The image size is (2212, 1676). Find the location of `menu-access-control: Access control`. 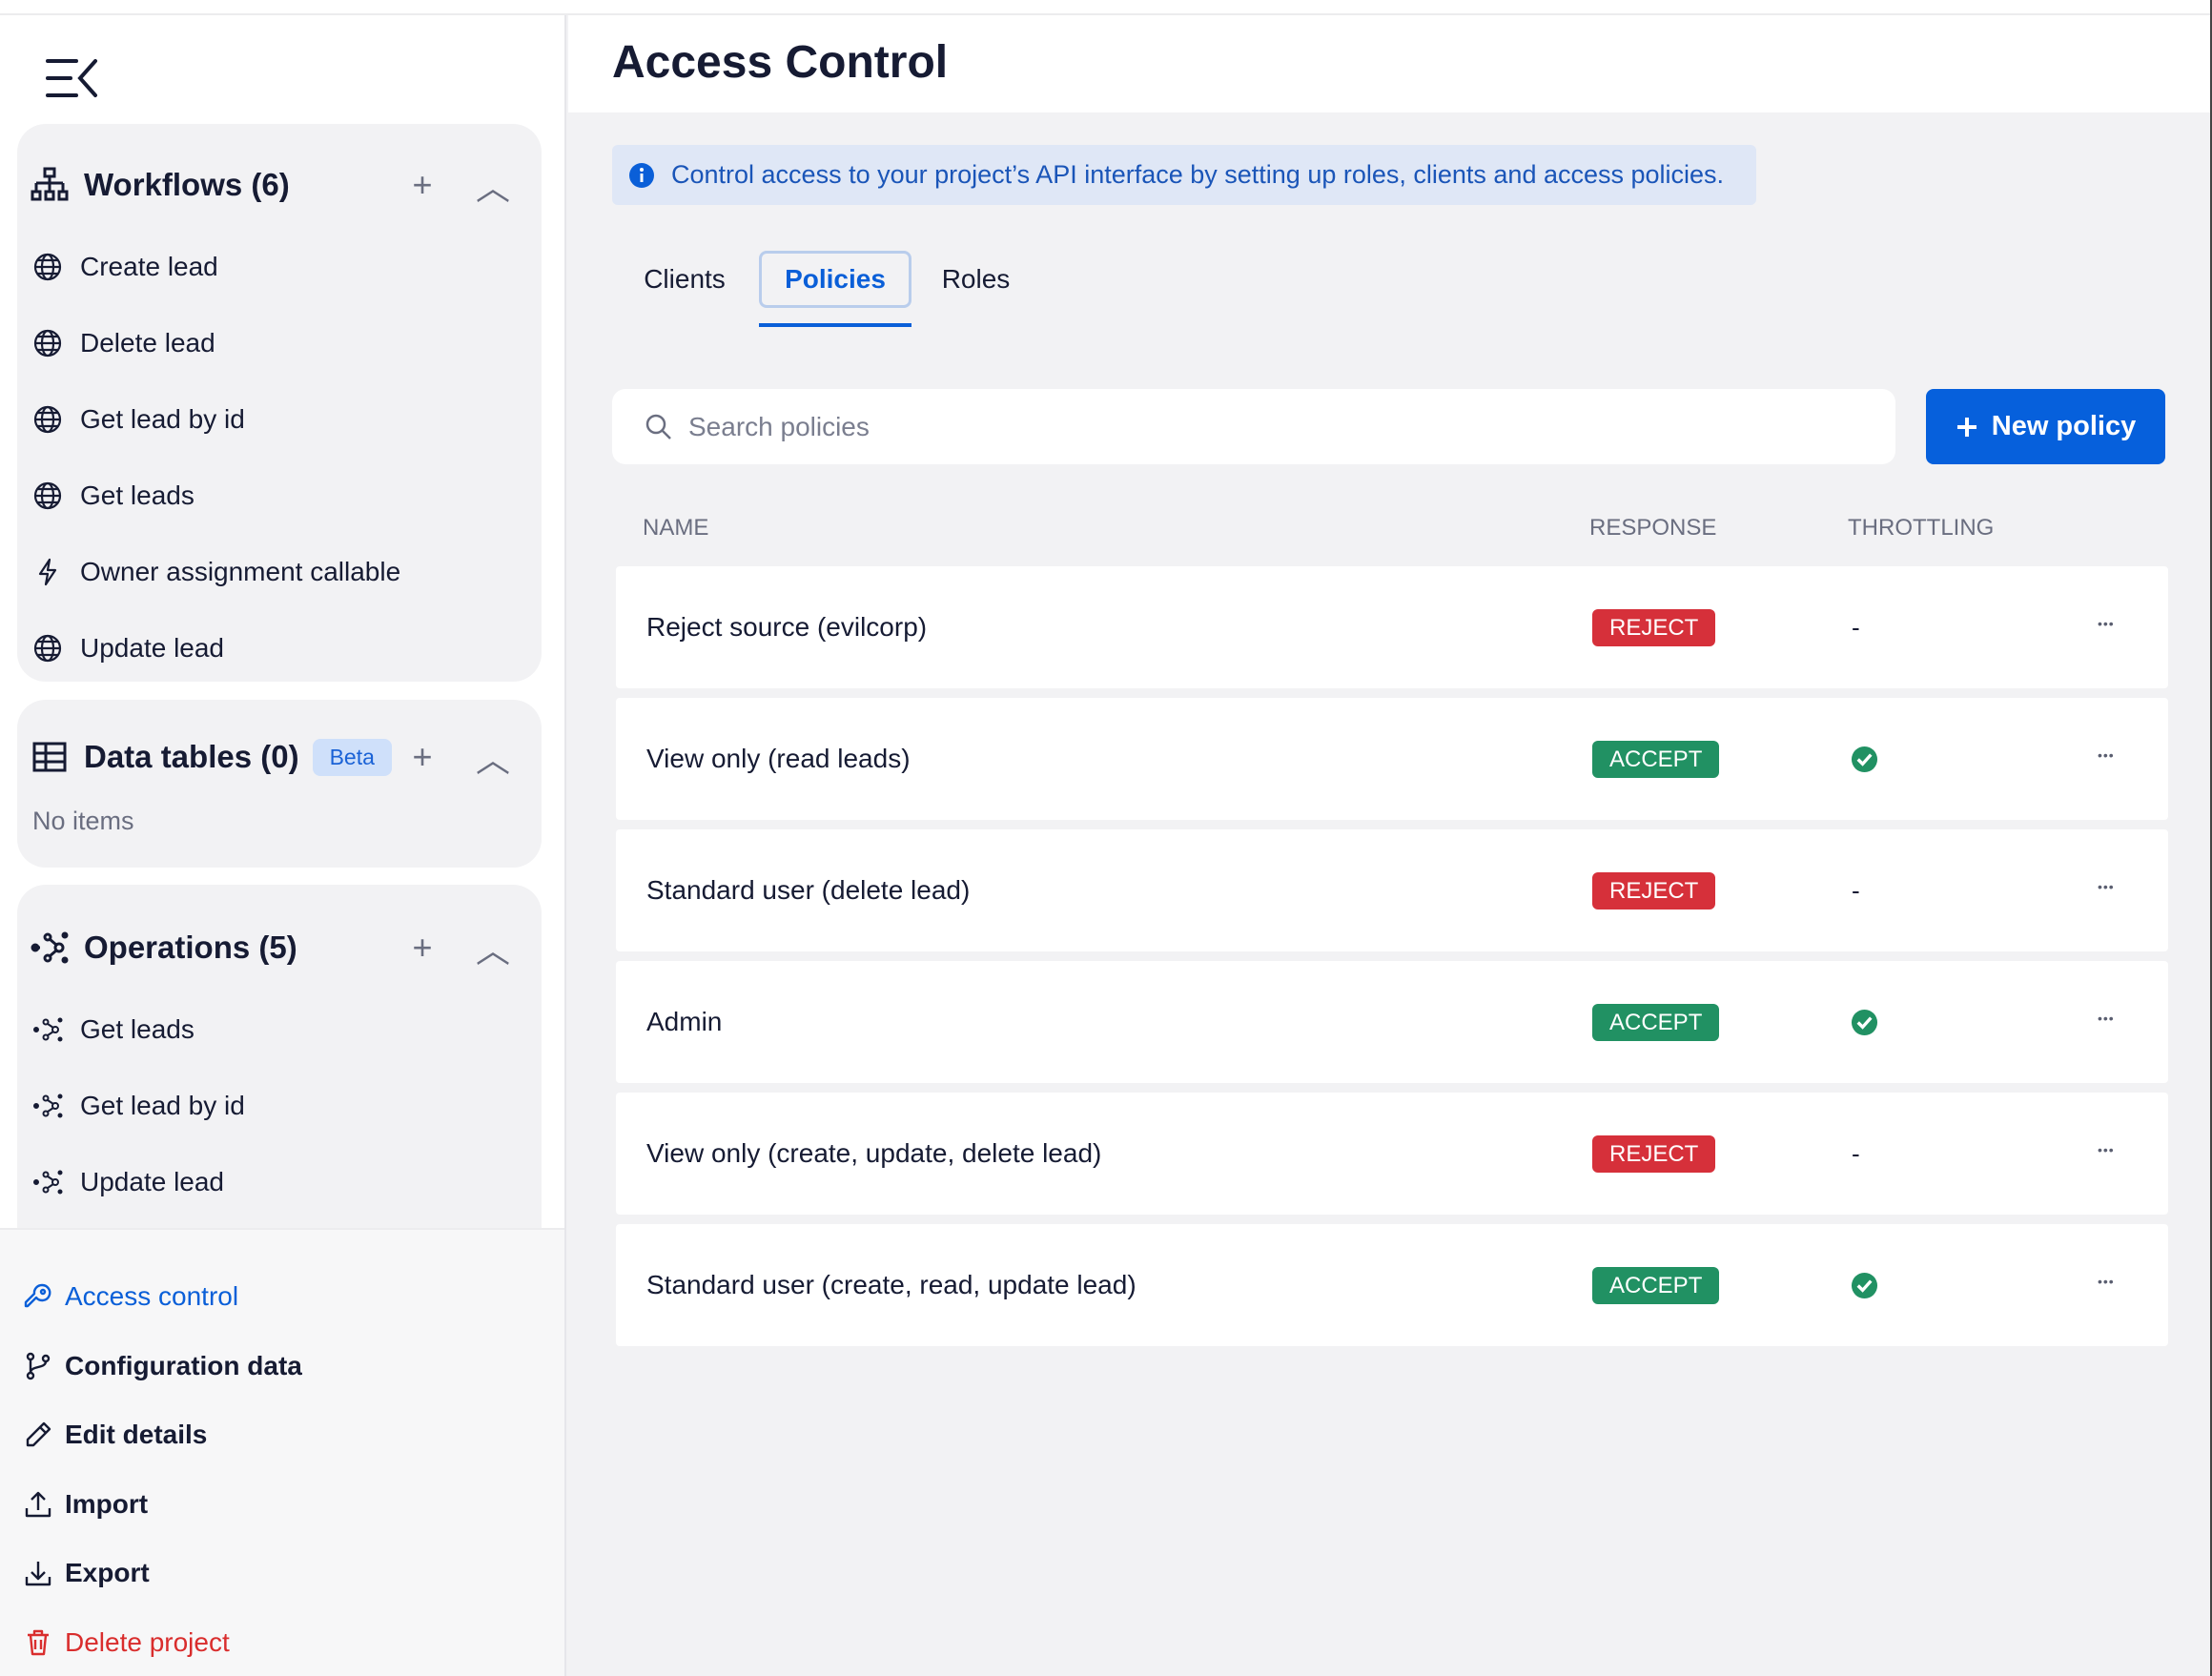

menu-access-control: Access control is located at coordinates (130, 1296).